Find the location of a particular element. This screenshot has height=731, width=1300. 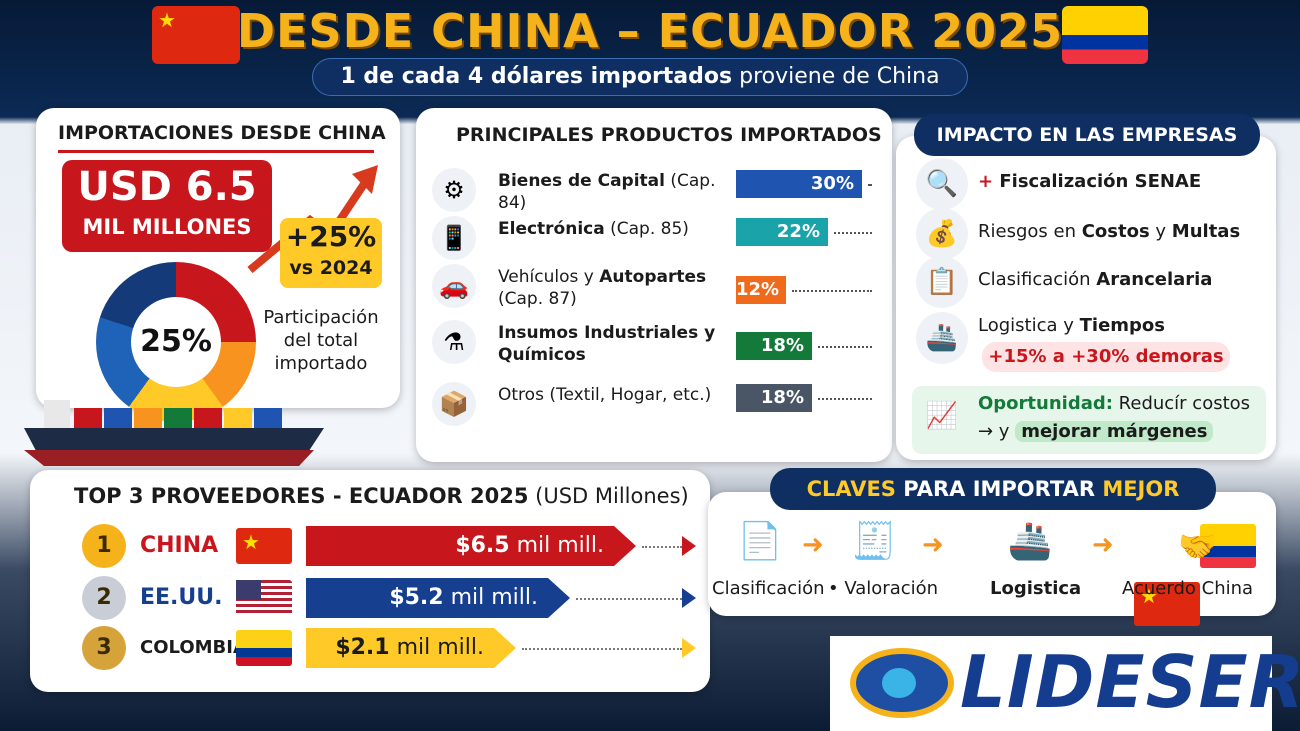

product-icon: ⚙ is located at coordinates (454, 190).